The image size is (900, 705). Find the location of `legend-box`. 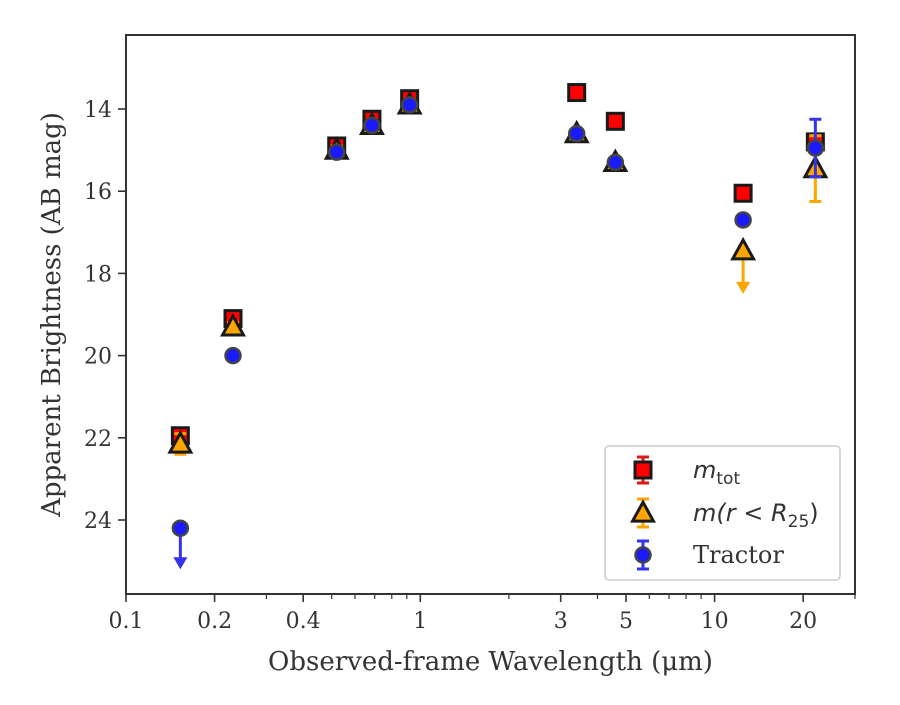

legend-box is located at coordinates (722, 513).